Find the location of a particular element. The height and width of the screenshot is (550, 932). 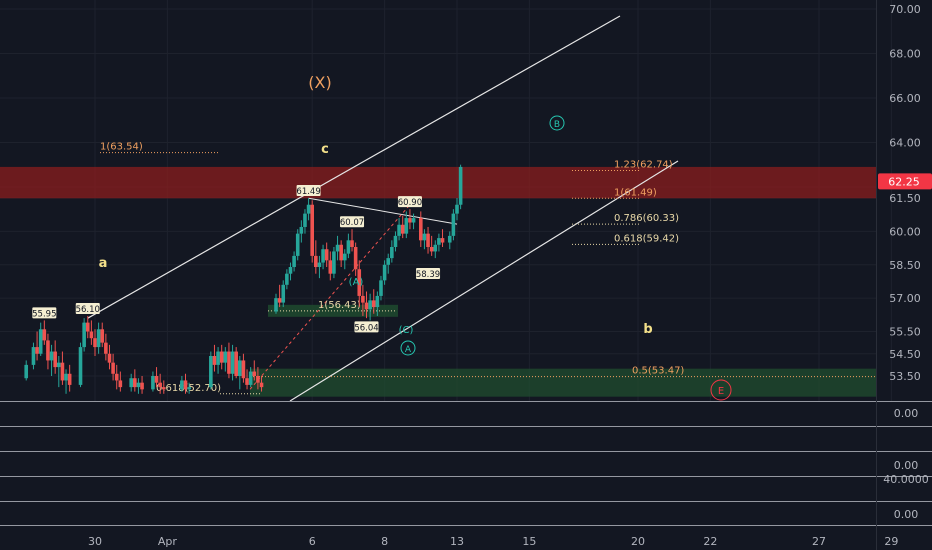

price-tags: 55.95 56.10 61.49 60.07 60.90 56.04 58.39 is located at coordinates (236, 259).